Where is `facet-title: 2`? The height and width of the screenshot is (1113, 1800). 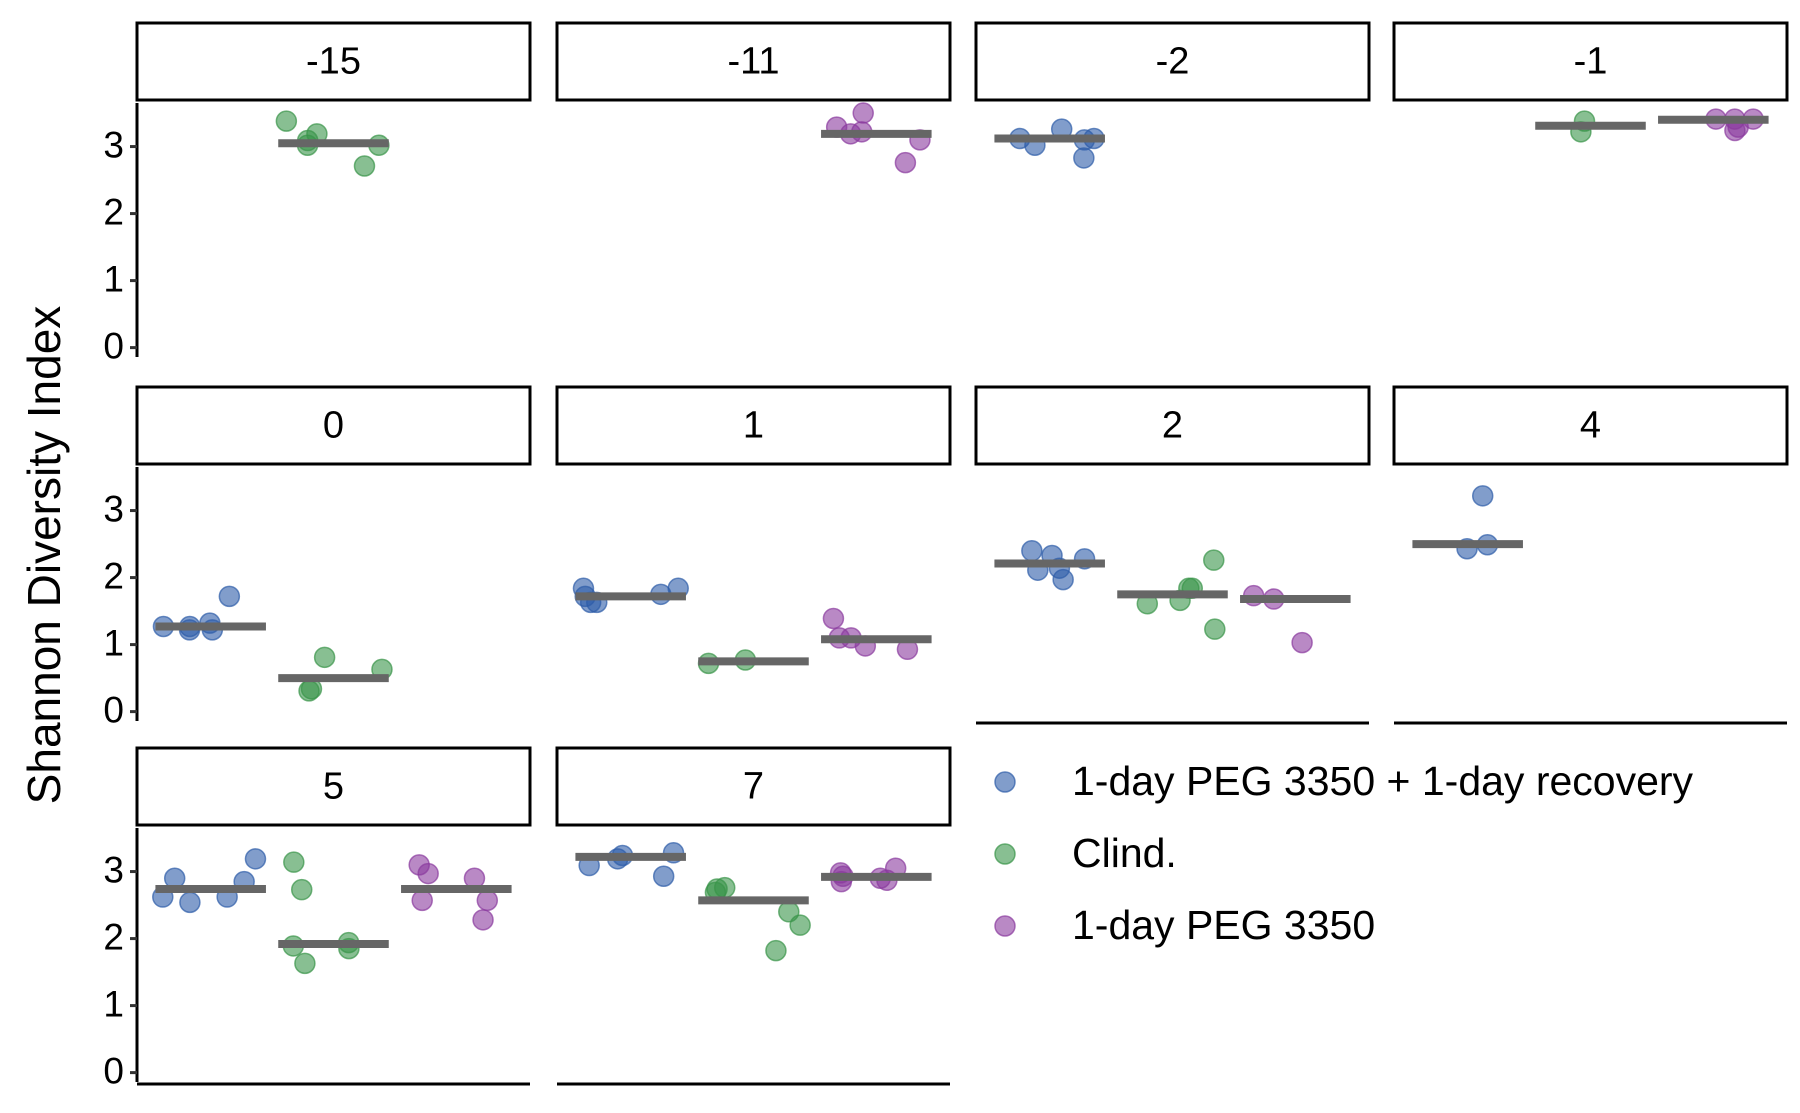 facet-title: 2 is located at coordinates (1172, 426).